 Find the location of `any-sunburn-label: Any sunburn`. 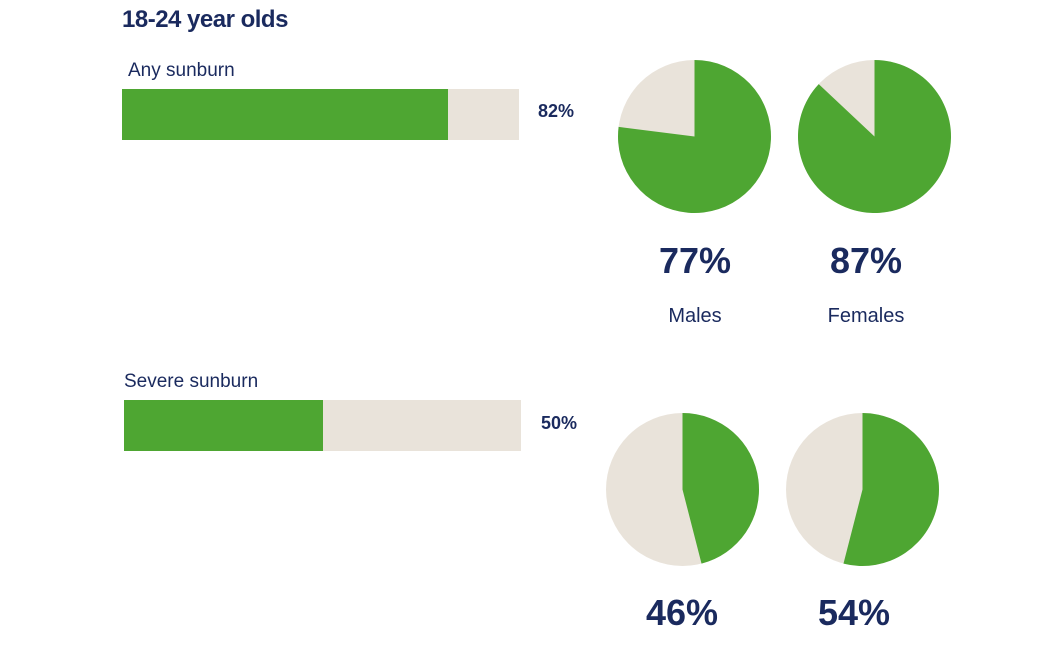

any-sunburn-label: Any sunburn is located at coordinates (181, 70).